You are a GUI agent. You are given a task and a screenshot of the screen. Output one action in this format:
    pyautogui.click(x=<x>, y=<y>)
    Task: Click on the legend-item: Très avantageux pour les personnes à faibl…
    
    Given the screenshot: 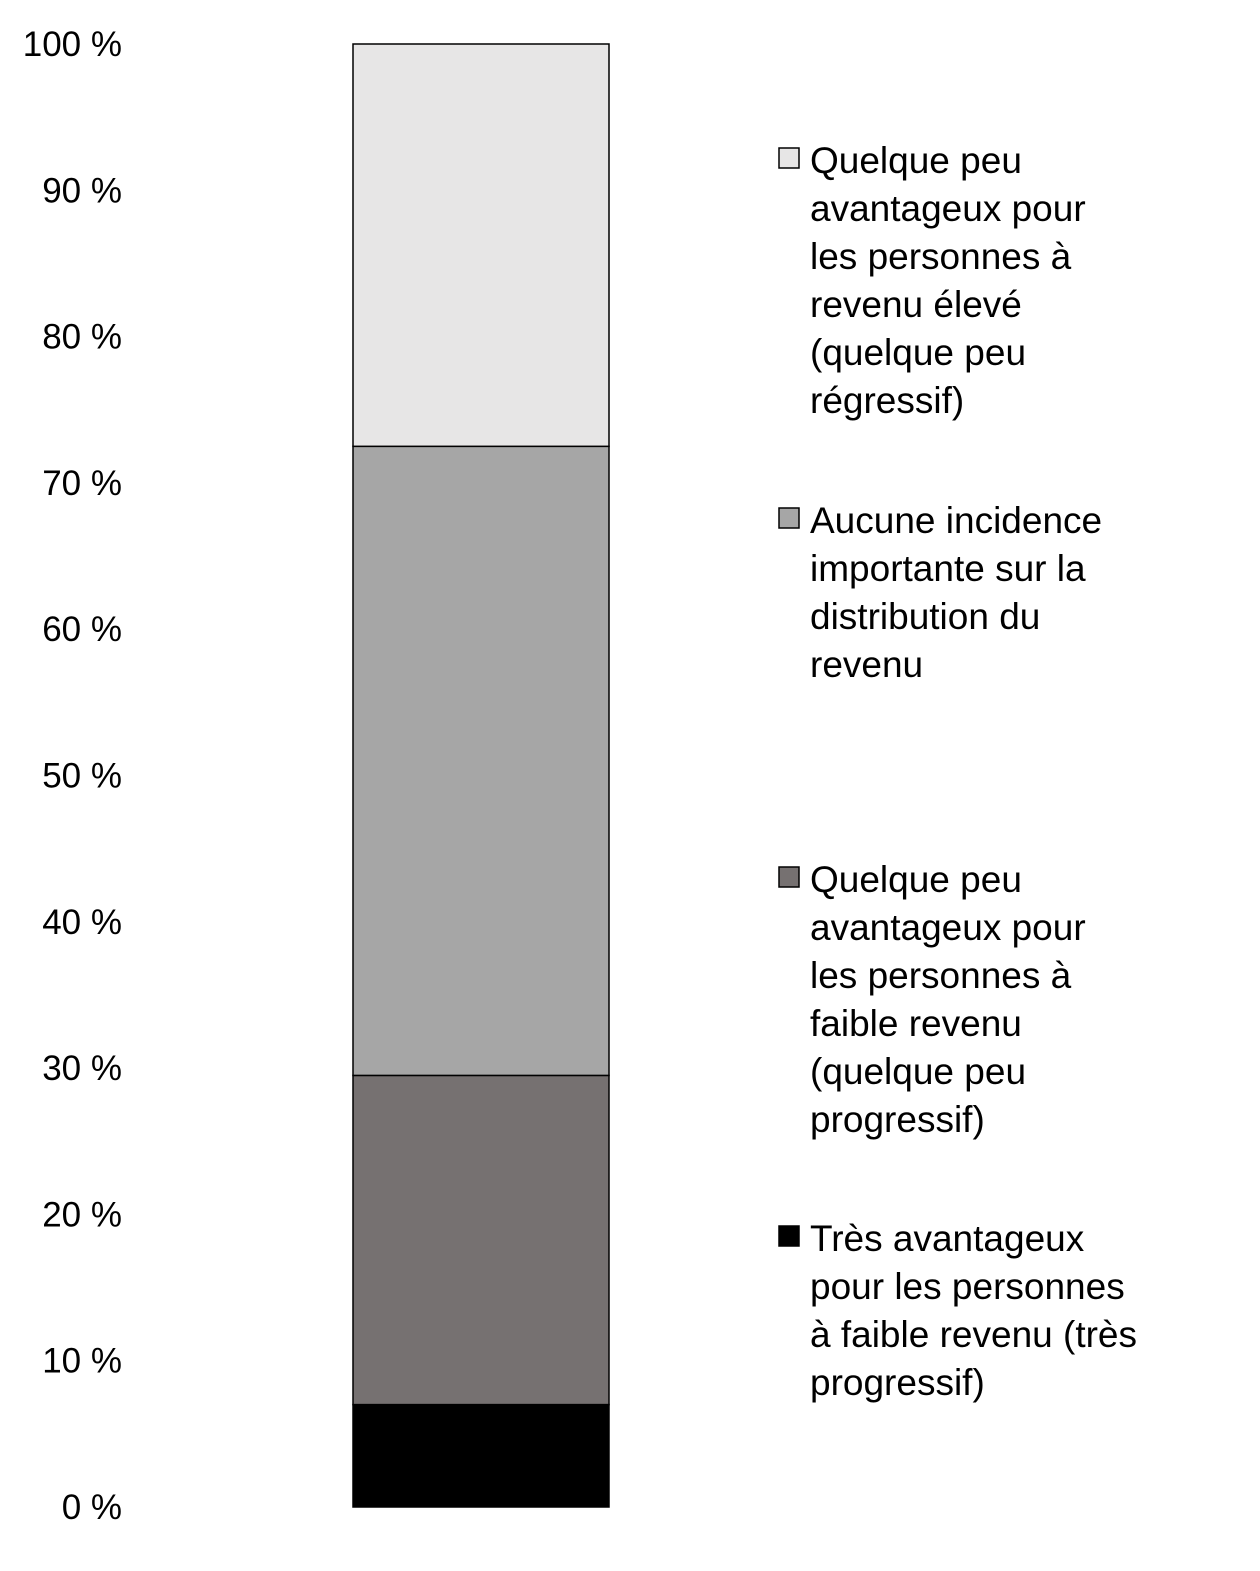 What is the action you would take?
    pyautogui.click(x=957, y=1310)
    